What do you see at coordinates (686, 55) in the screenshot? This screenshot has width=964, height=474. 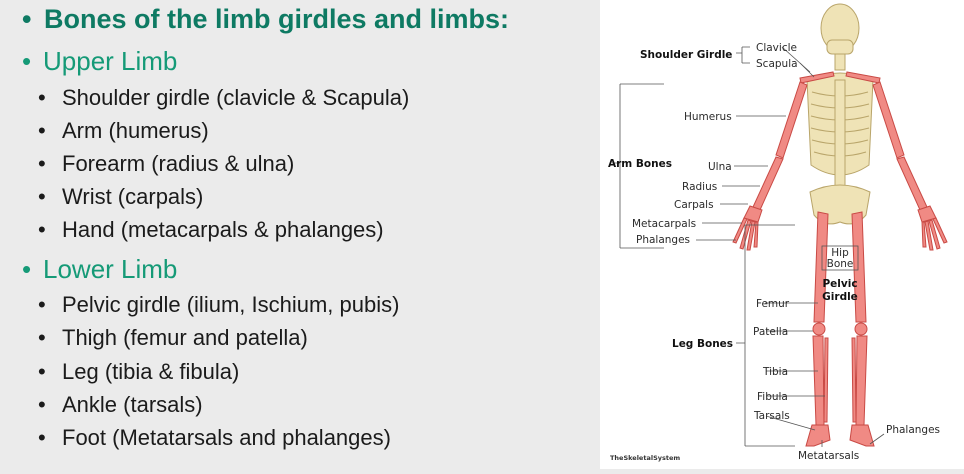 I see `label-shoulder-girdle: Shoulder Girdle` at bounding box center [686, 55].